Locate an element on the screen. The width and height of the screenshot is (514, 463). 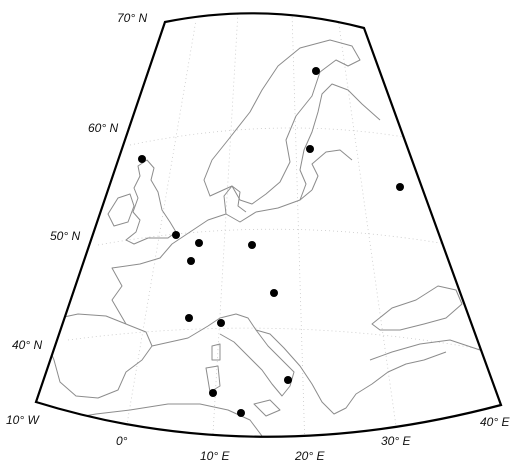
lat-50-label: 50° N is located at coordinates (65, 236).